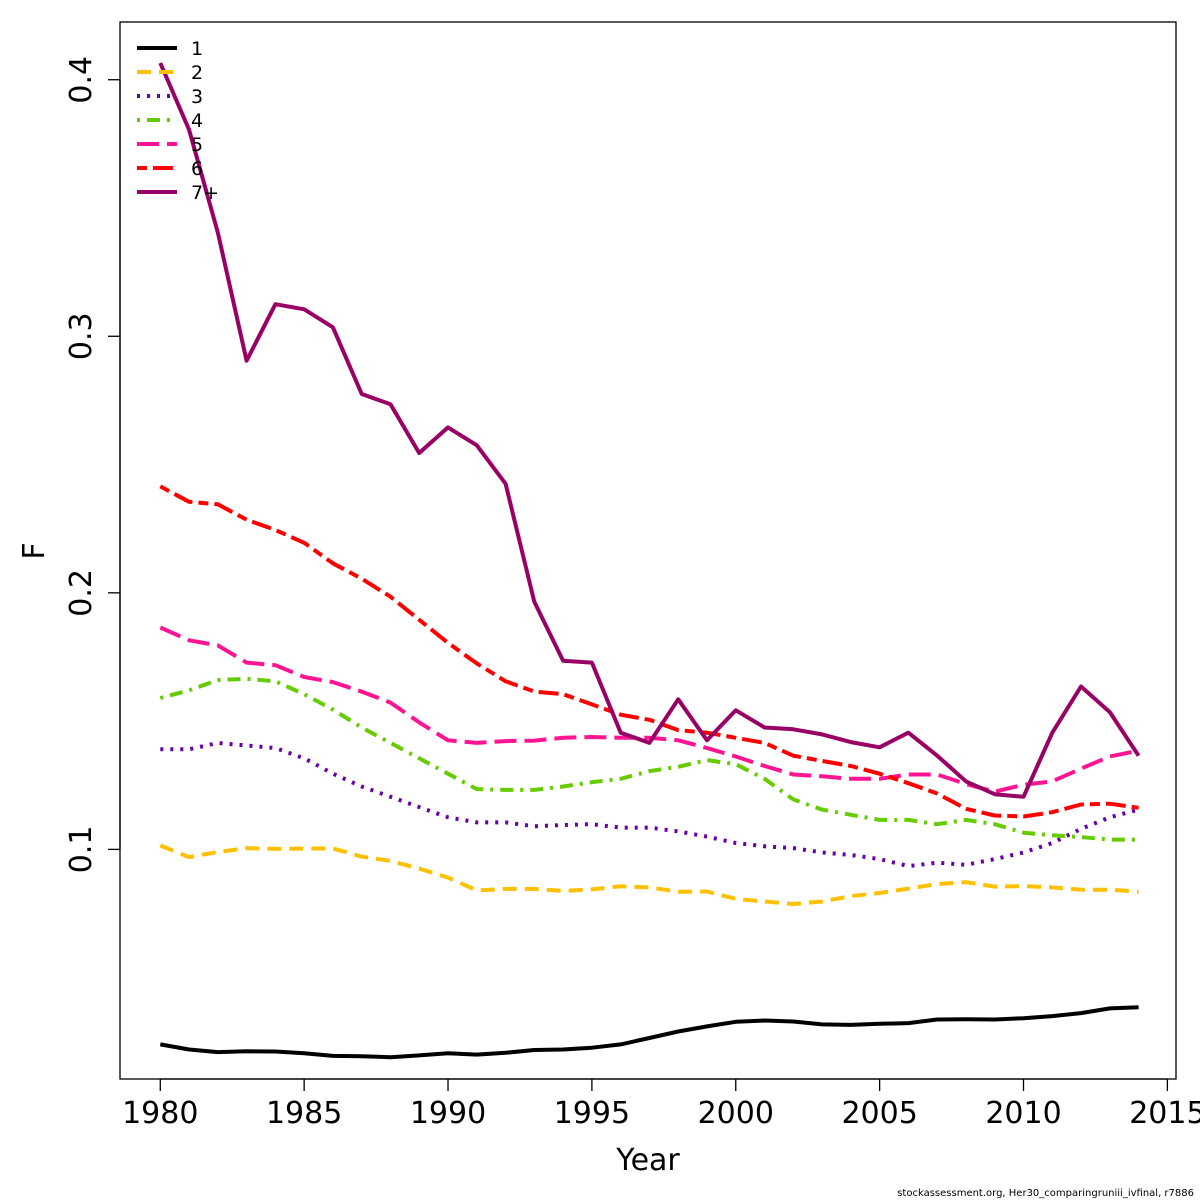 The width and height of the screenshot is (1200, 1200). I want to click on x-tick-label: 2005, so click(879, 1113).